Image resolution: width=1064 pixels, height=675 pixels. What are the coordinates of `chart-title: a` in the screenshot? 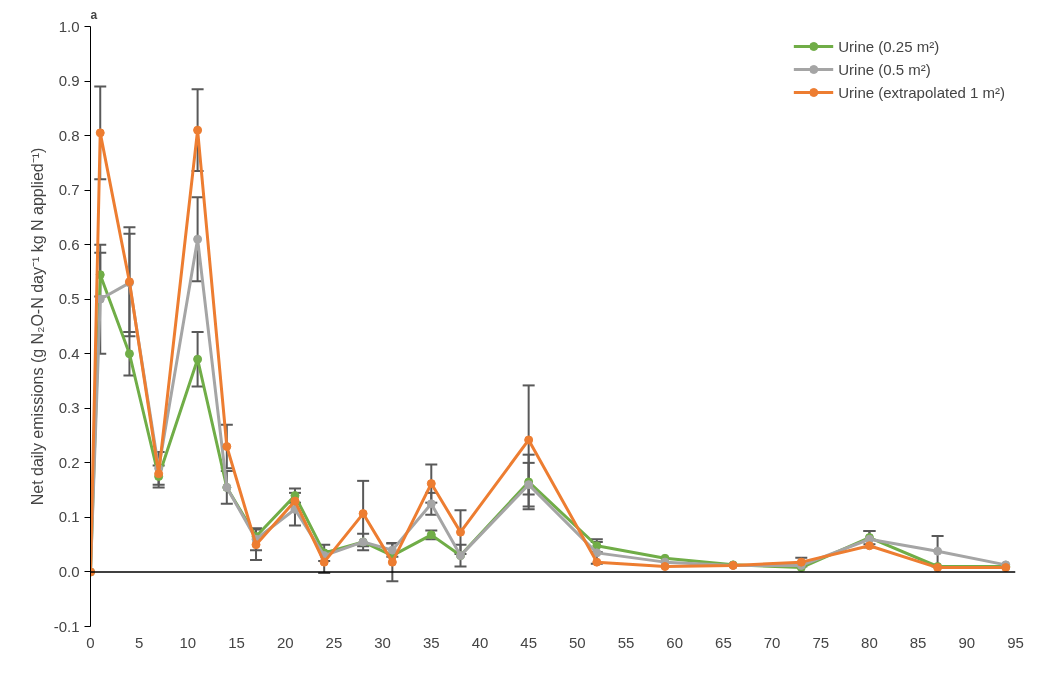 It's located at (94, 14).